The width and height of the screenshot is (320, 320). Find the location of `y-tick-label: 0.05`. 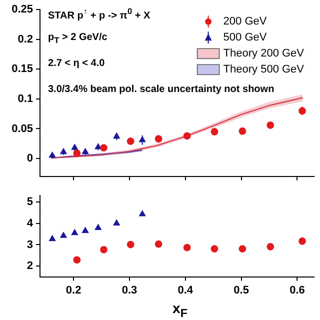

y-tick-label: 0.05 is located at coordinates (22, 128).